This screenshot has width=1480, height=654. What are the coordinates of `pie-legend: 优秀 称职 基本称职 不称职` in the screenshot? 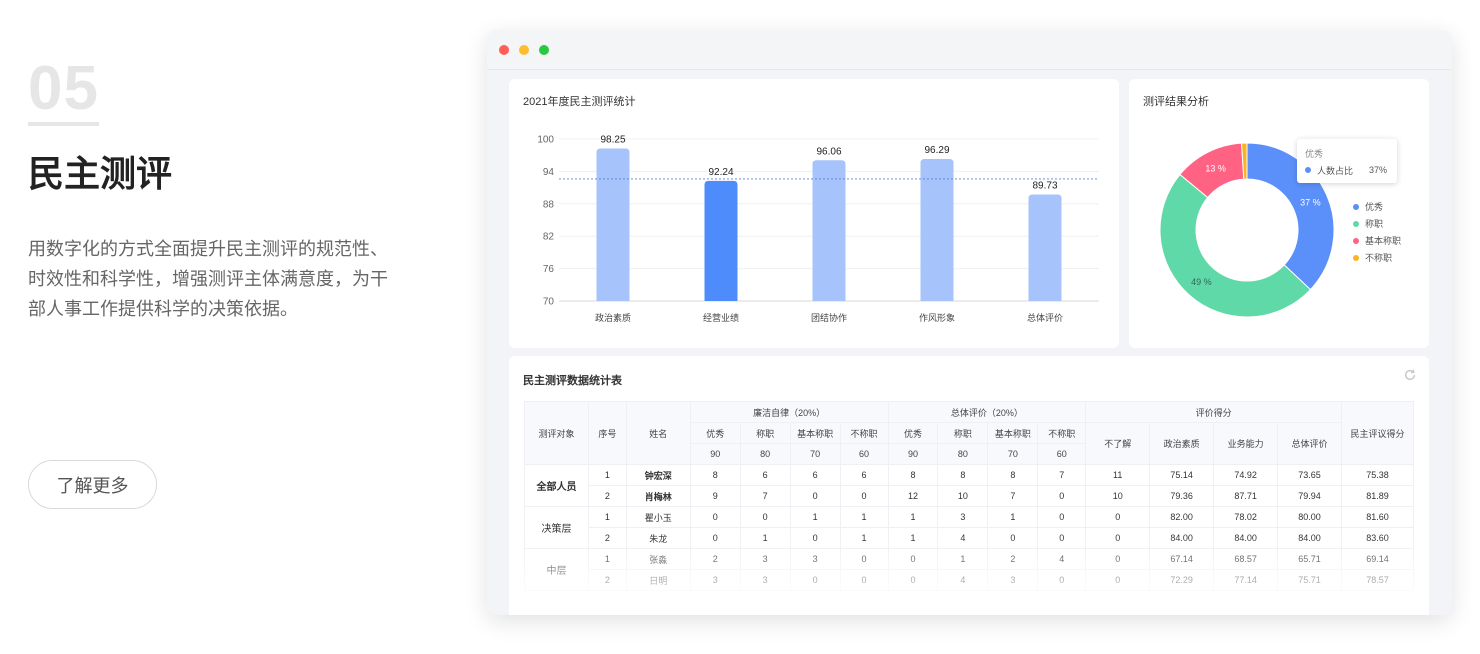 It's located at (1377, 232).